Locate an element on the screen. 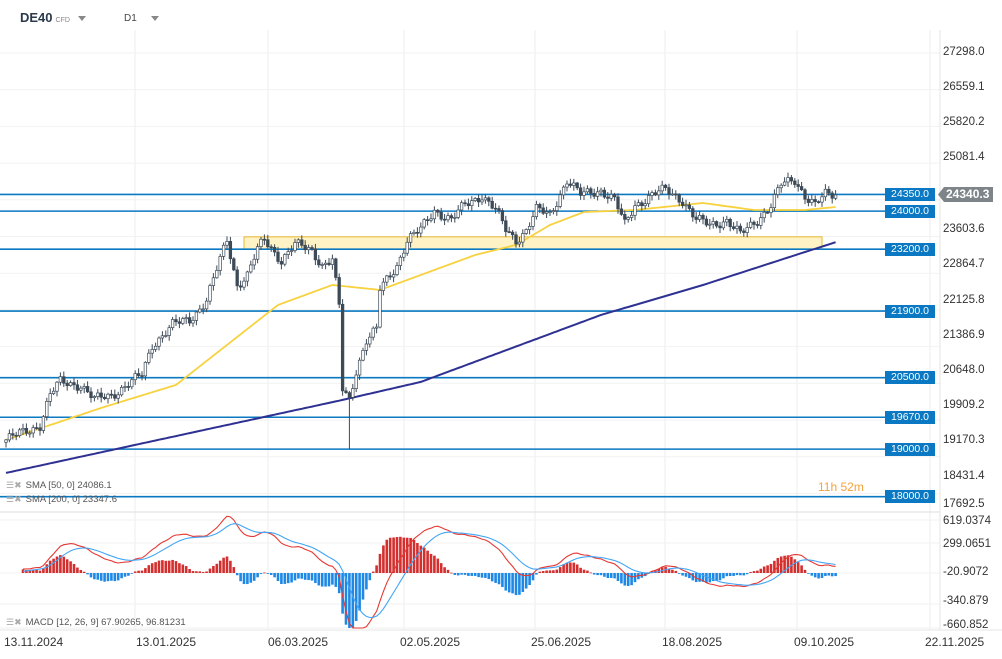  macd-axis-label: -660.852 is located at coordinates (966, 625).